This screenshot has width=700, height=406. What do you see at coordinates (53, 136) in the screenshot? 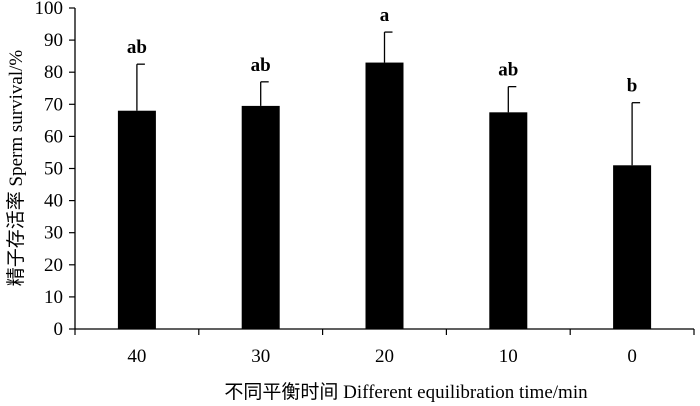
I see `y-tick-label: 60` at bounding box center [53, 136].